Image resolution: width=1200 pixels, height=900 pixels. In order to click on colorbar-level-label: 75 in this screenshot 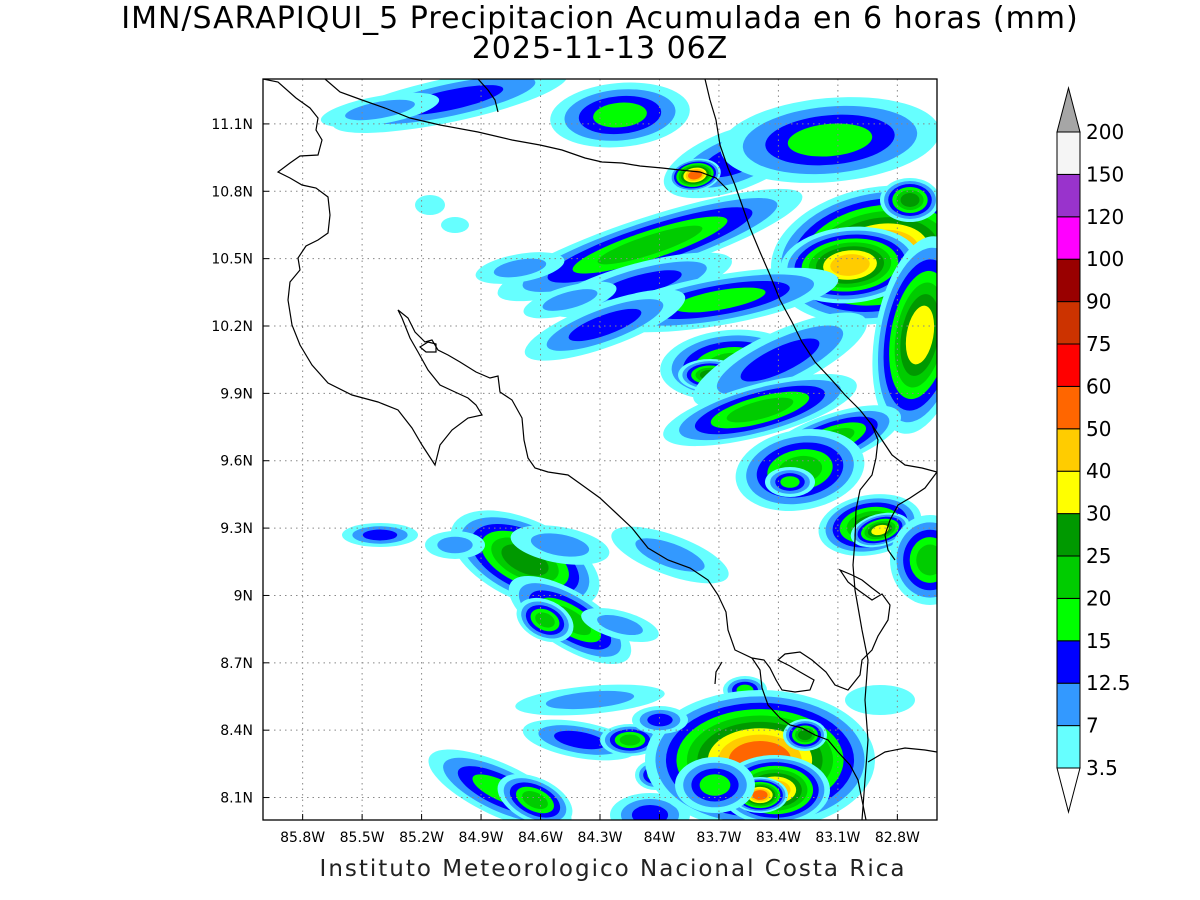, I will do `click(1098, 344)`.